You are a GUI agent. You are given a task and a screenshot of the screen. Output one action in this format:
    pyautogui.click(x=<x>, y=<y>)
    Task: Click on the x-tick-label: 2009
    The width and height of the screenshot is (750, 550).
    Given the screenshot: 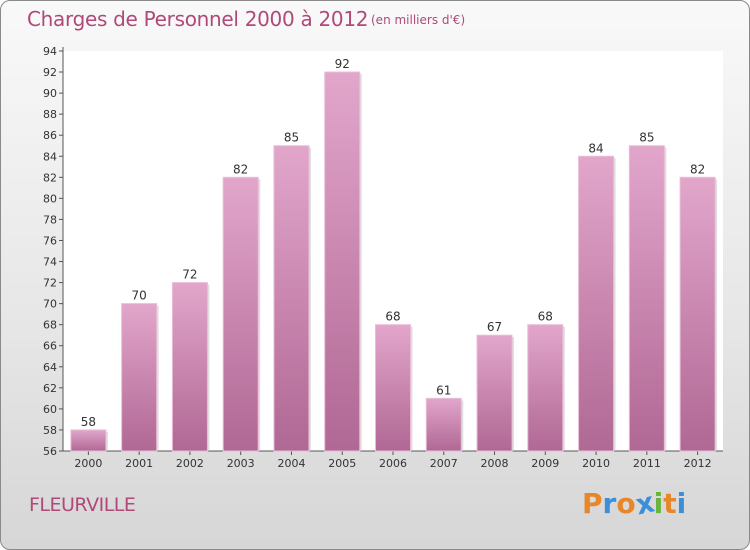 What is the action you would take?
    pyautogui.click(x=545, y=463)
    